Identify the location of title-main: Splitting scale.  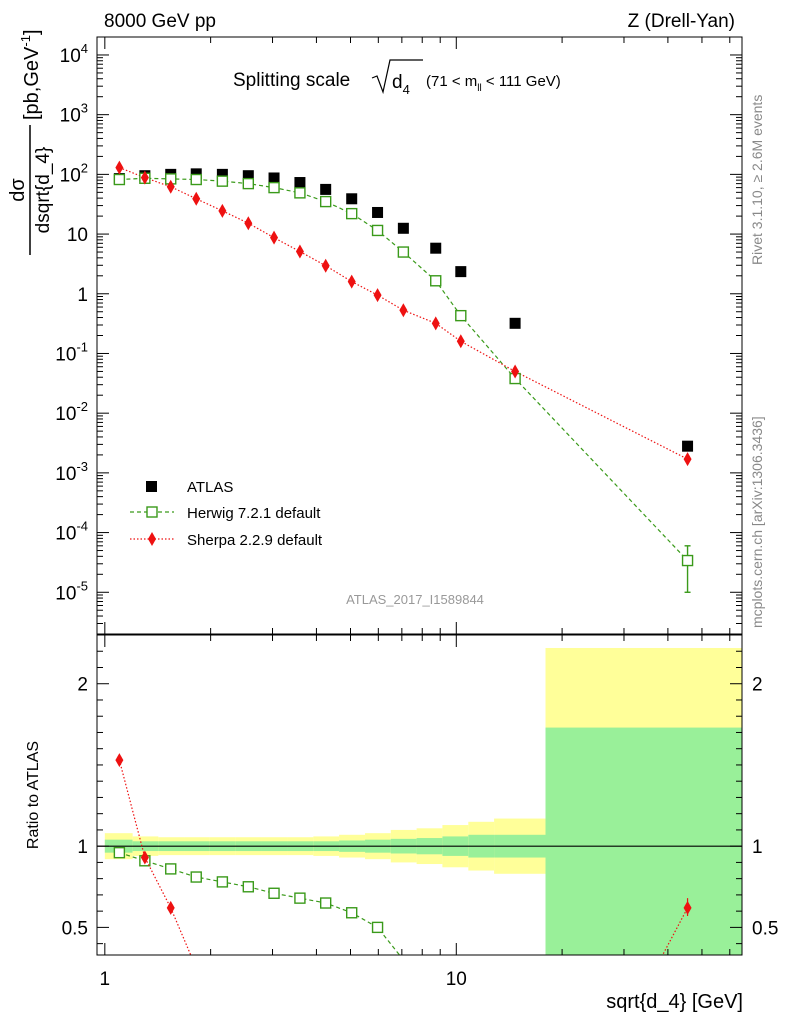
(291, 80).